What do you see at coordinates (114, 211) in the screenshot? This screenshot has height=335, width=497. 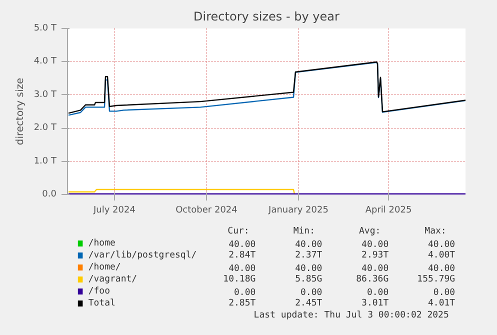 I see `x-tick-label: July 2024` at bounding box center [114, 211].